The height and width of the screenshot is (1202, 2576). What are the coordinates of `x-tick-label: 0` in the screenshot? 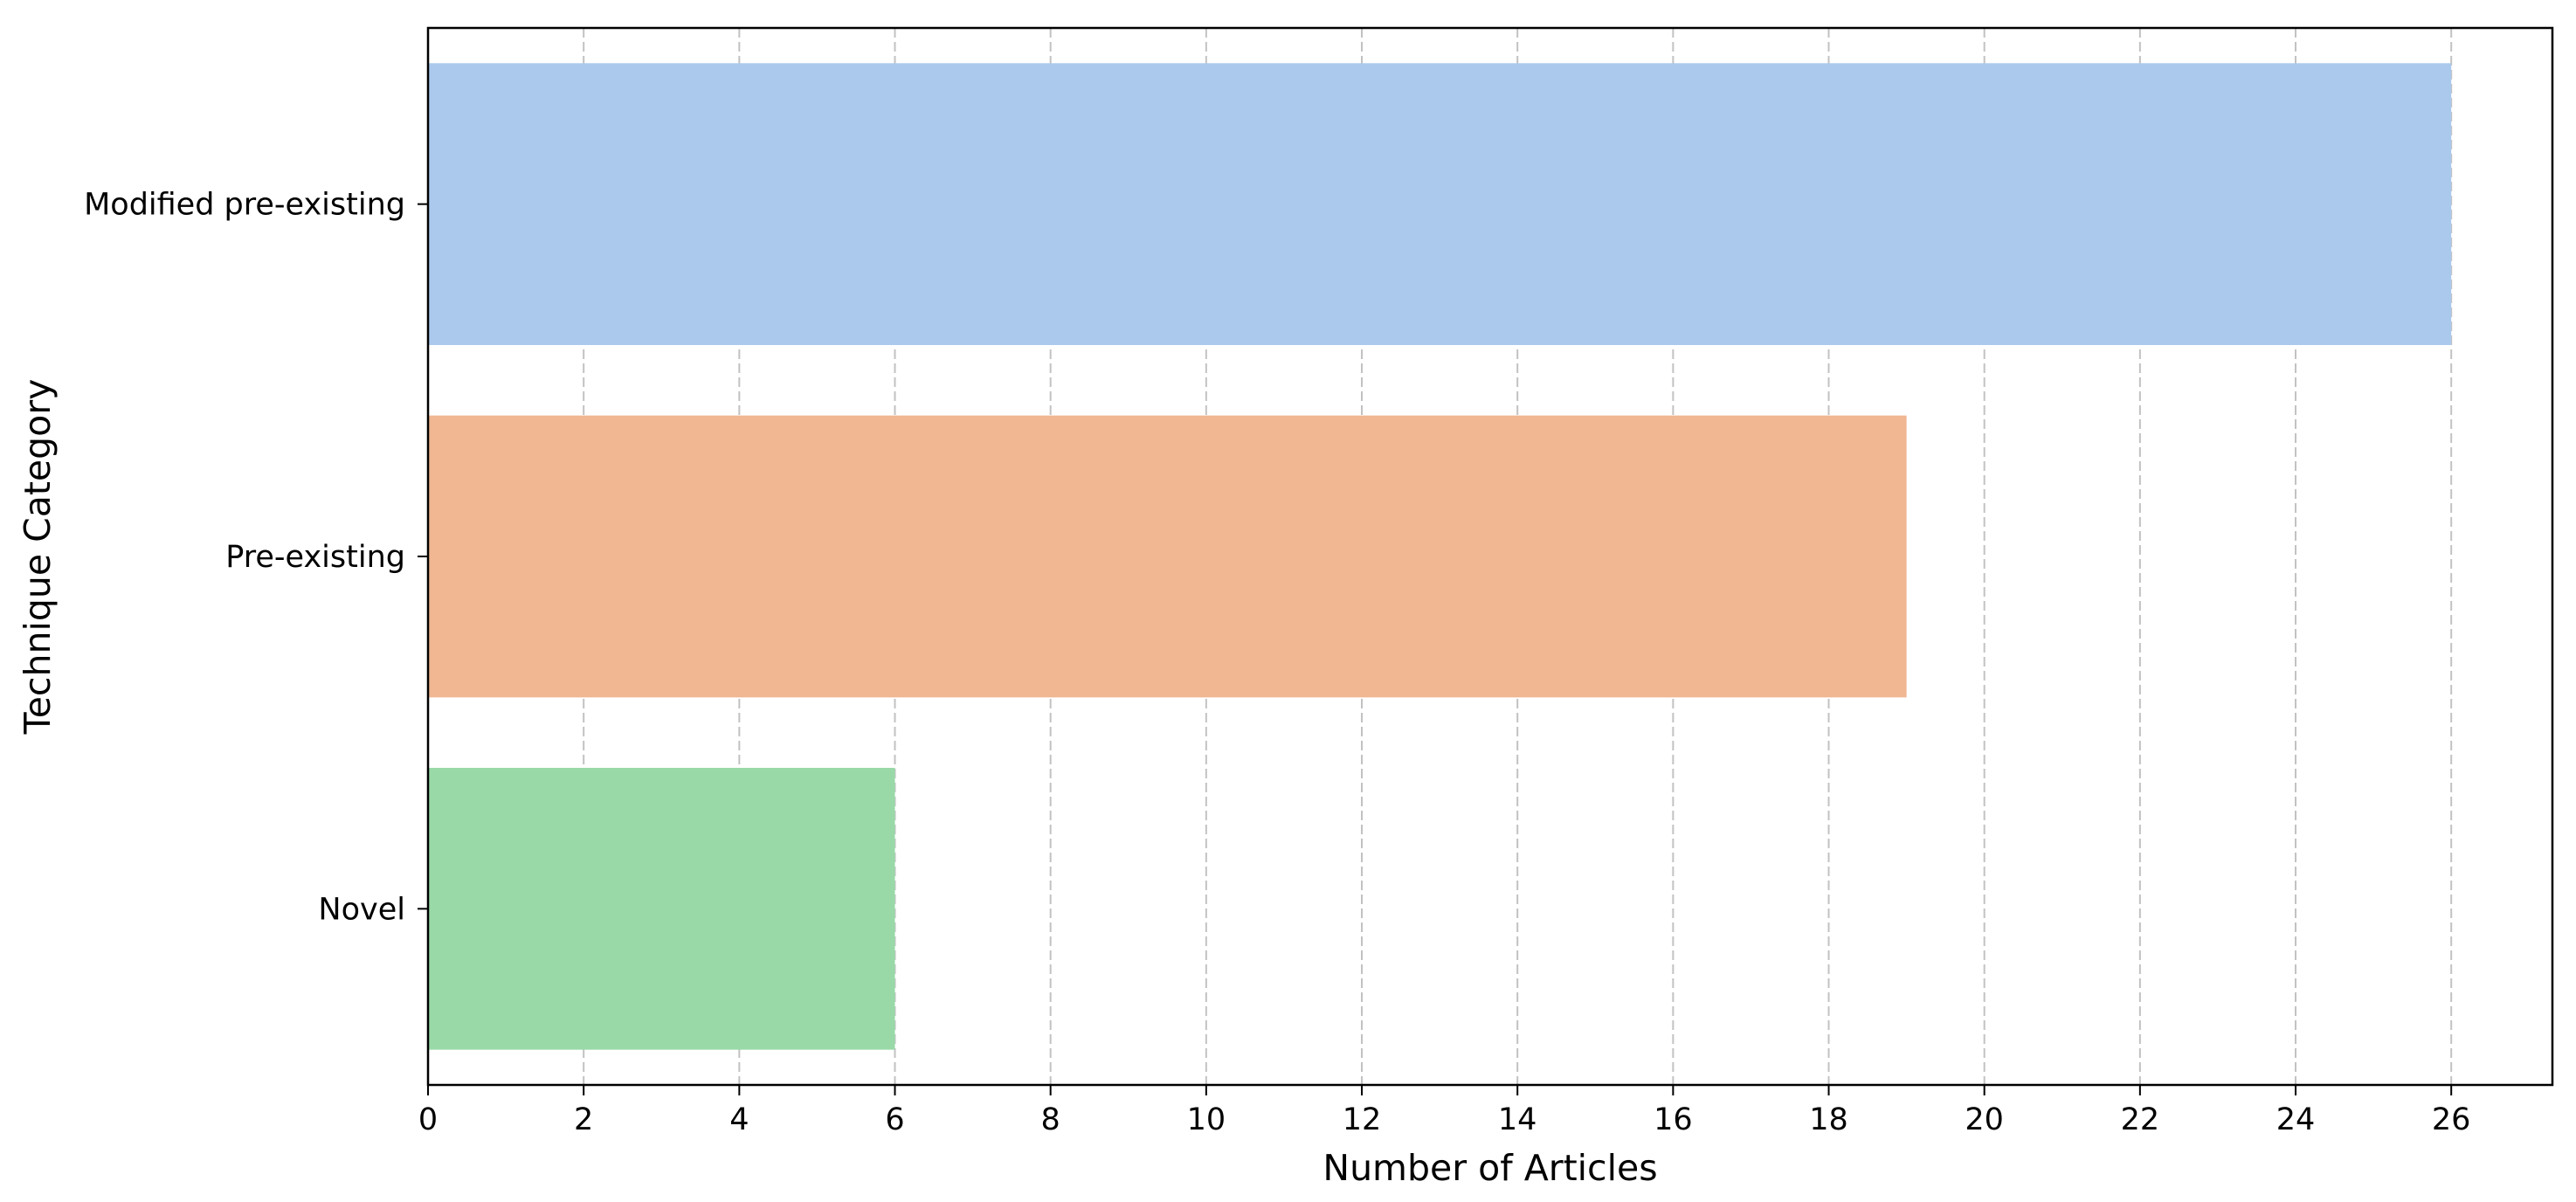 It's located at (428, 1120).